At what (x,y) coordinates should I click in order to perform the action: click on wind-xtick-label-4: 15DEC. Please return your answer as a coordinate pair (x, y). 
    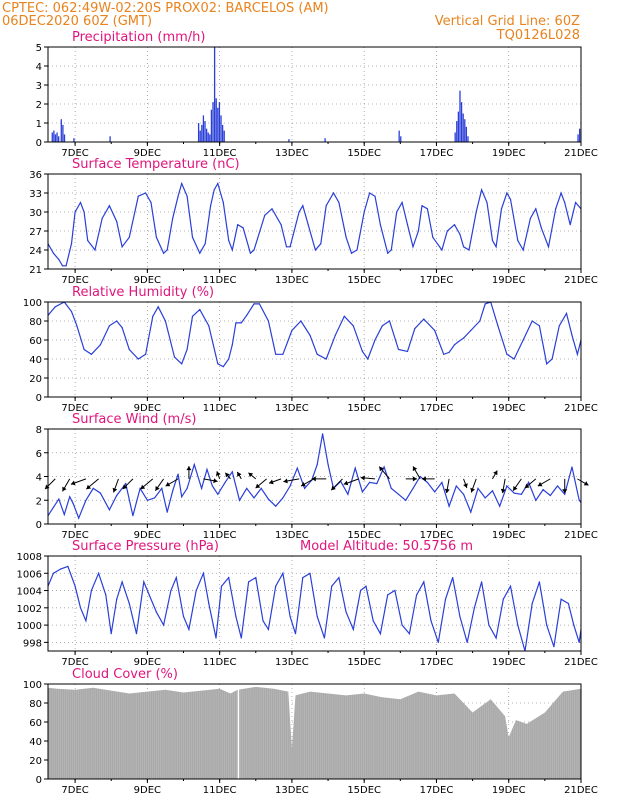
    Looking at the image, I should click on (364, 535).